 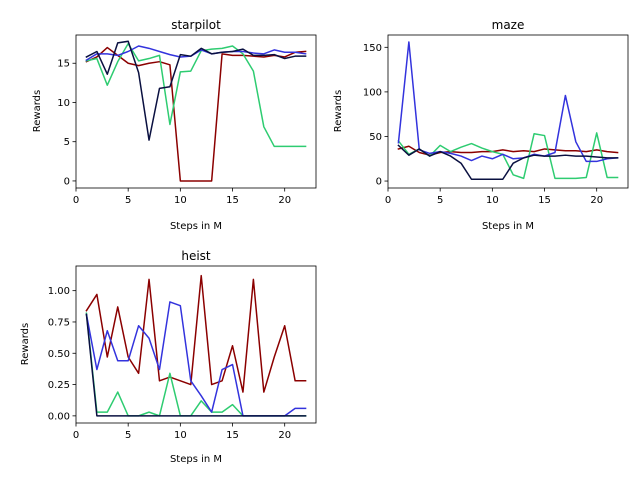 I want to click on y-tick-label: 5, so click(x=67, y=142).